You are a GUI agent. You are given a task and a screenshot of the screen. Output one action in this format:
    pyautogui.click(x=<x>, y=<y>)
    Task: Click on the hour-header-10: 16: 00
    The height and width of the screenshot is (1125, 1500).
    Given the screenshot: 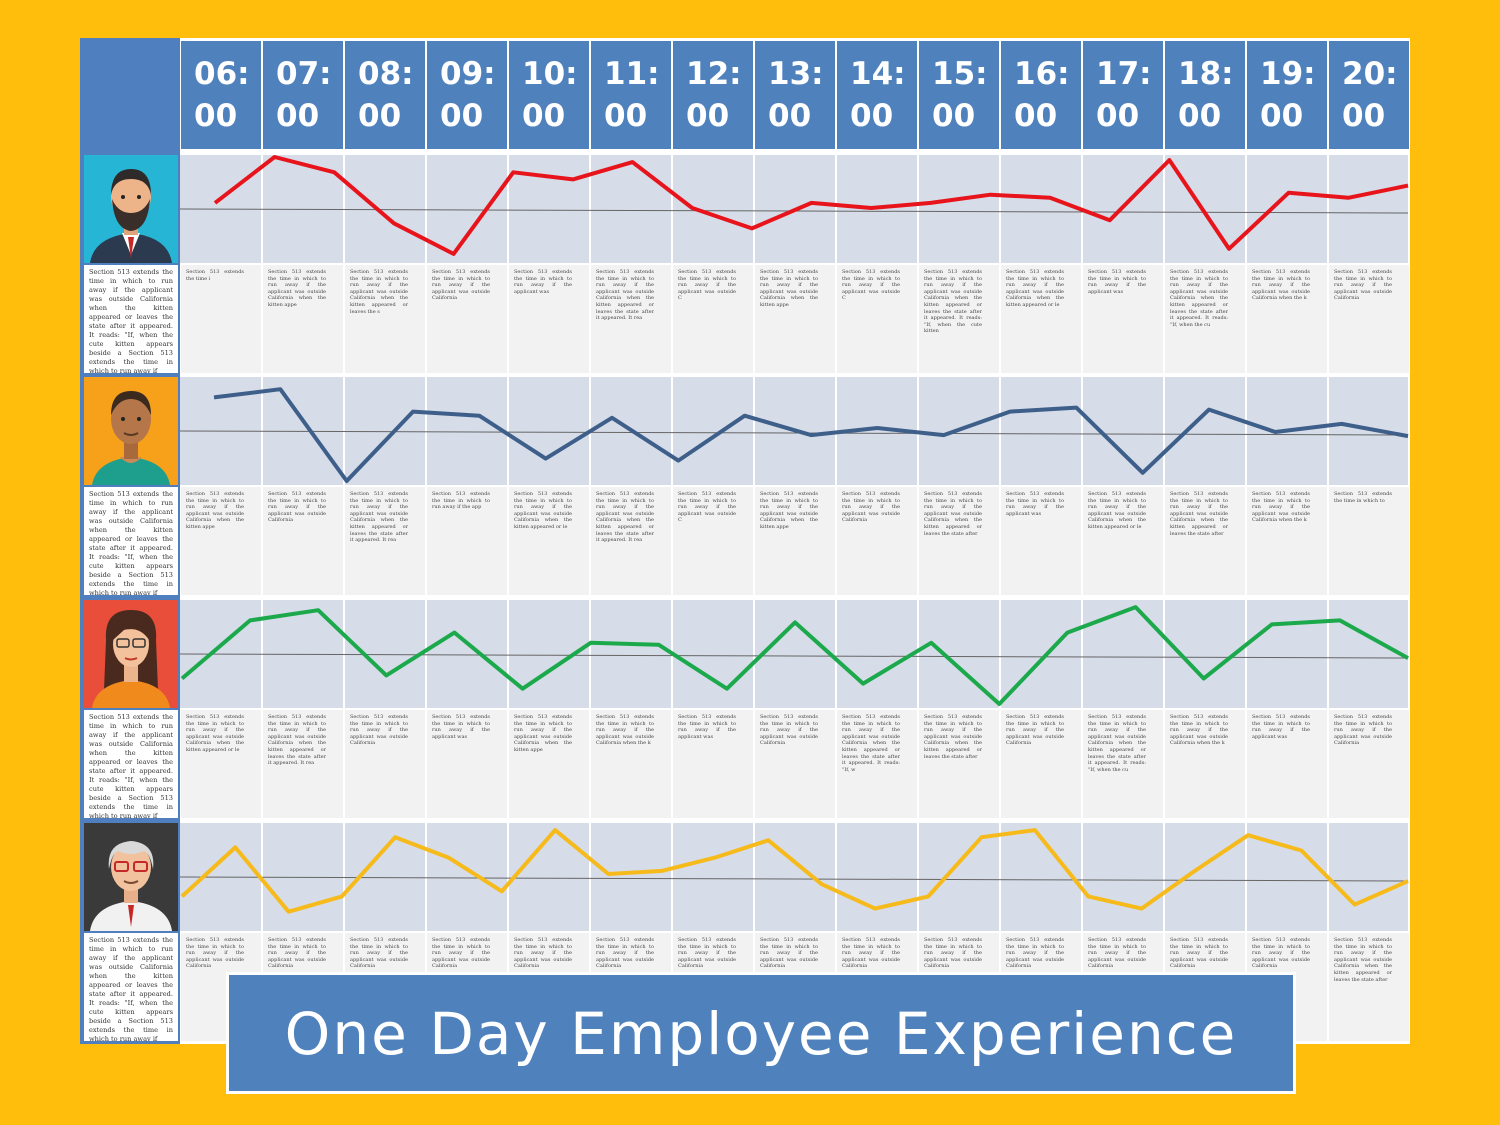 What is the action you would take?
    pyautogui.click(x=1041, y=95)
    